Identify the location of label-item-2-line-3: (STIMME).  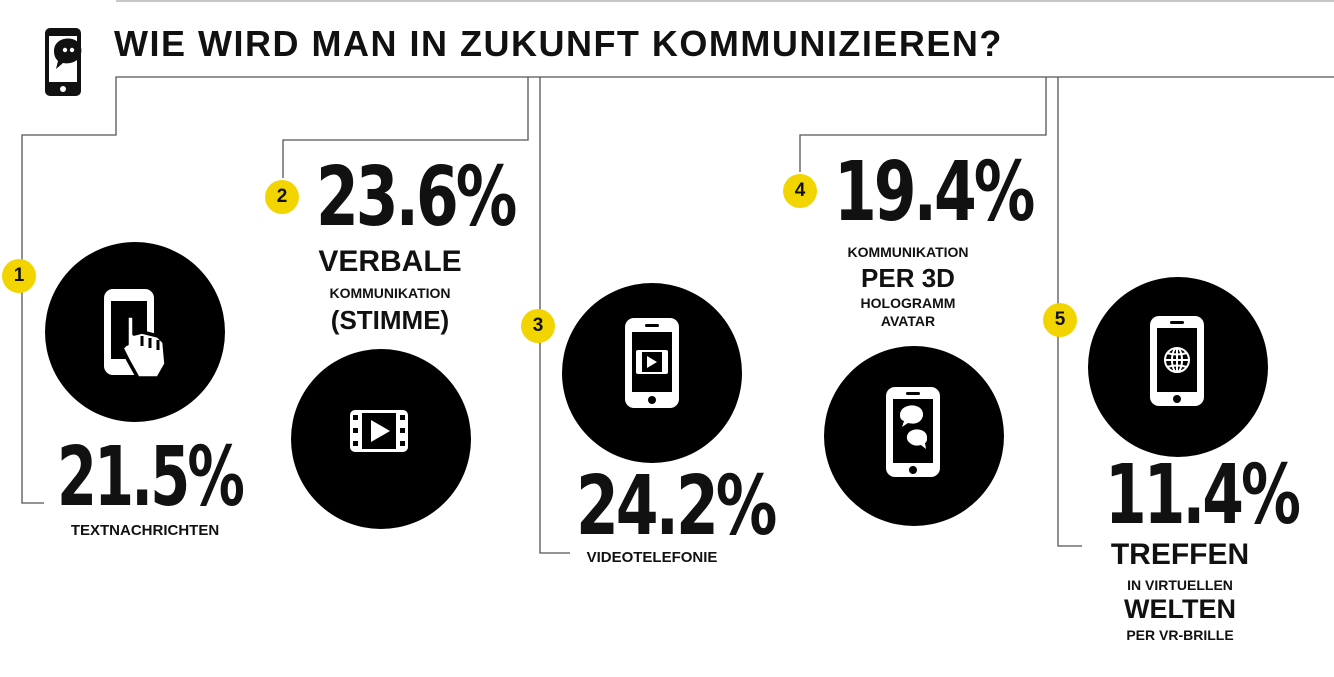
(390, 320).